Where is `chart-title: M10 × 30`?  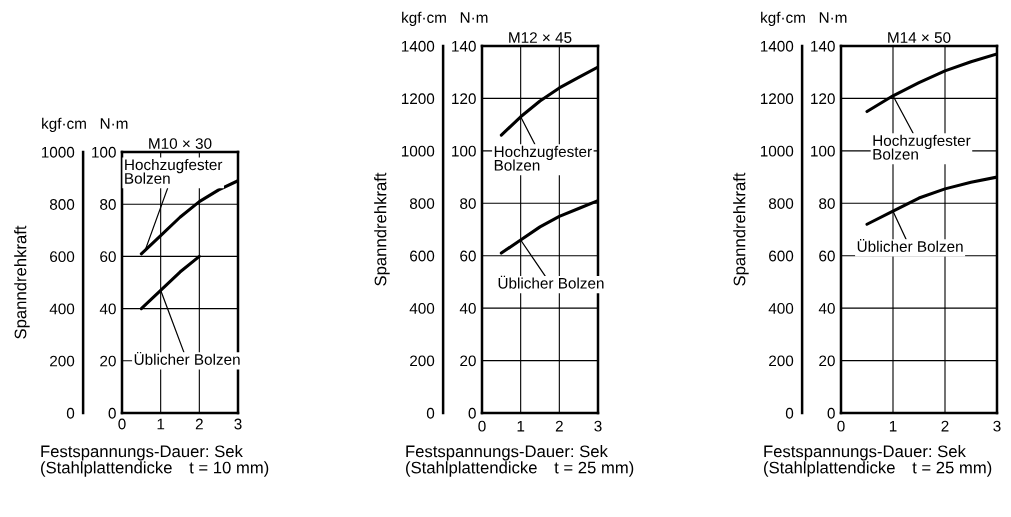
chart-title: M10 × 30 is located at coordinates (180, 143).